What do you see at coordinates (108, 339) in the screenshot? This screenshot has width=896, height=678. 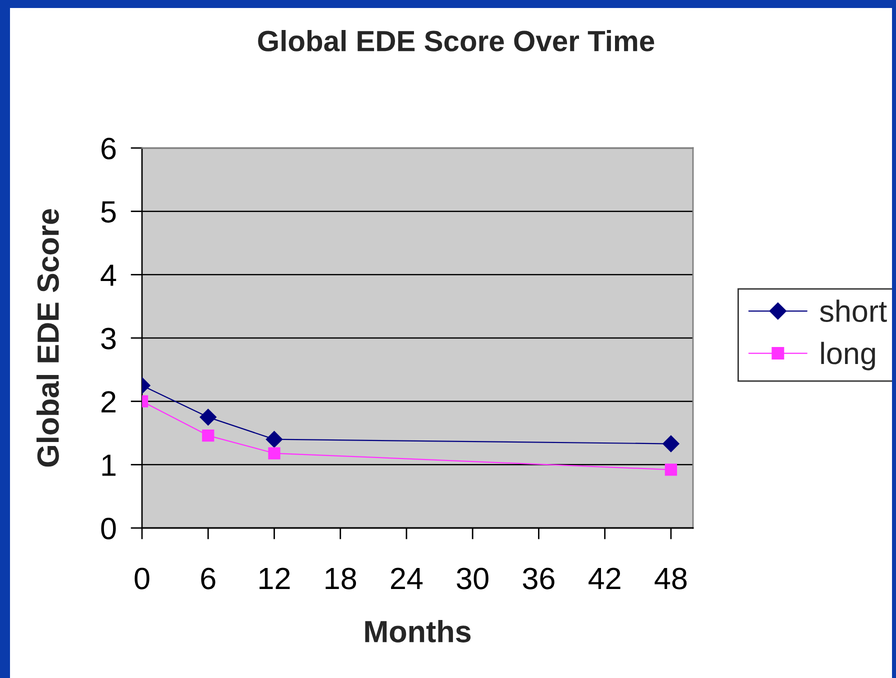 I see `y-tick-label: 3` at bounding box center [108, 339].